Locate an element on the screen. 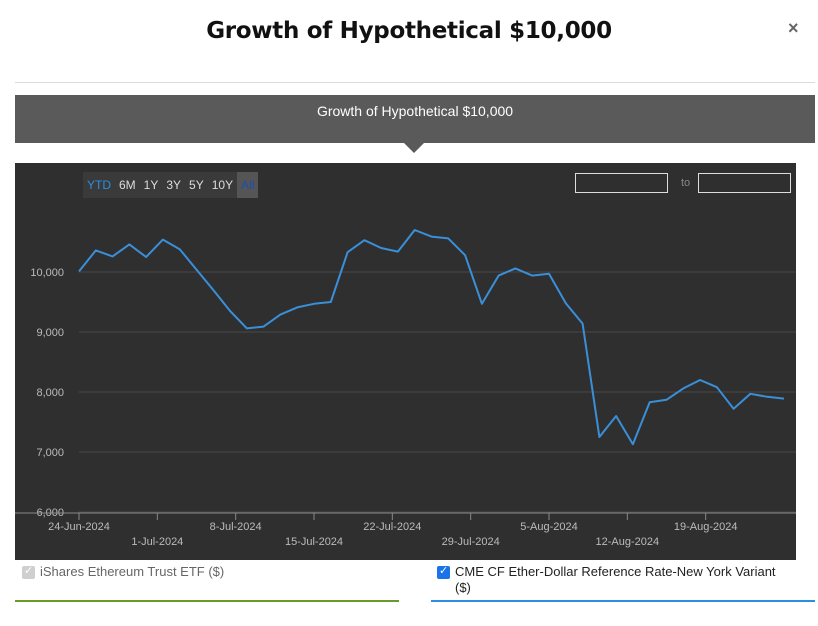 The width and height of the screenshot is (818, 626). x-tick-label: 5-Aug-2024 is located at coordinates (549, 527).